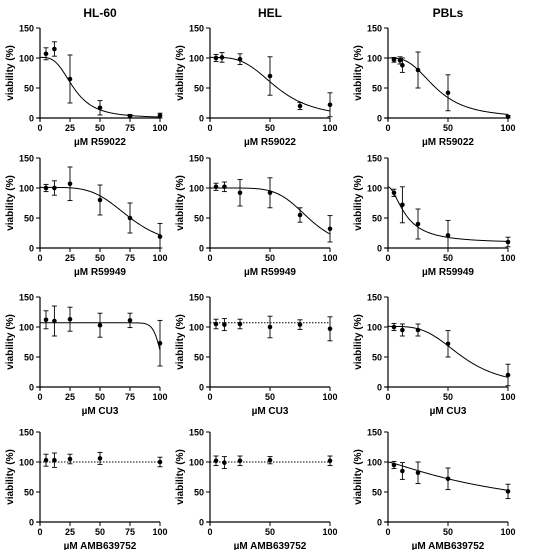  Describe the element at coordinates (70, 128) in the screenshot. I see `x-tick-label: 25` at that location.